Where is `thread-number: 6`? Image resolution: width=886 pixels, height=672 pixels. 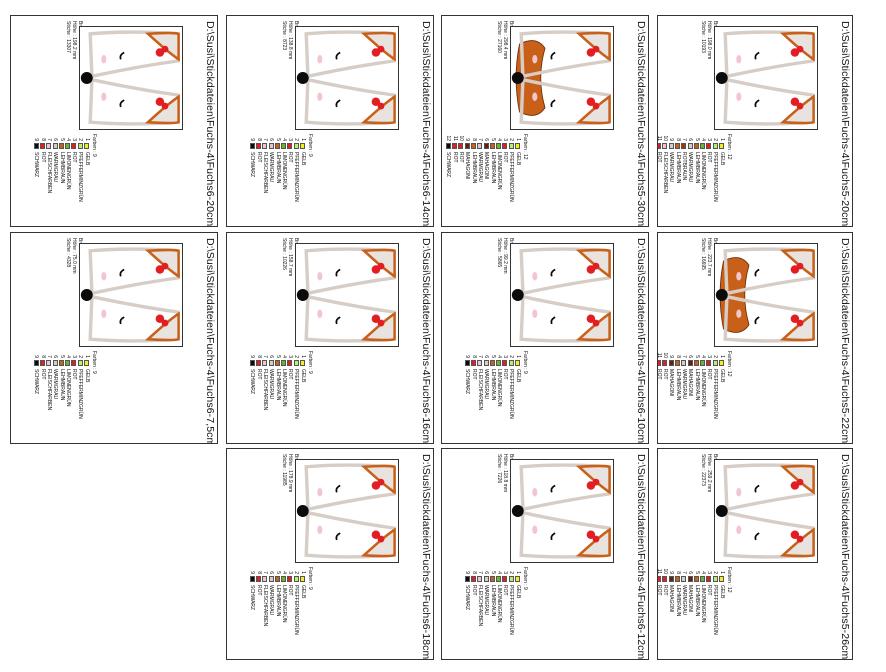
thread-number: 6 is located at coordinates (271, 572).